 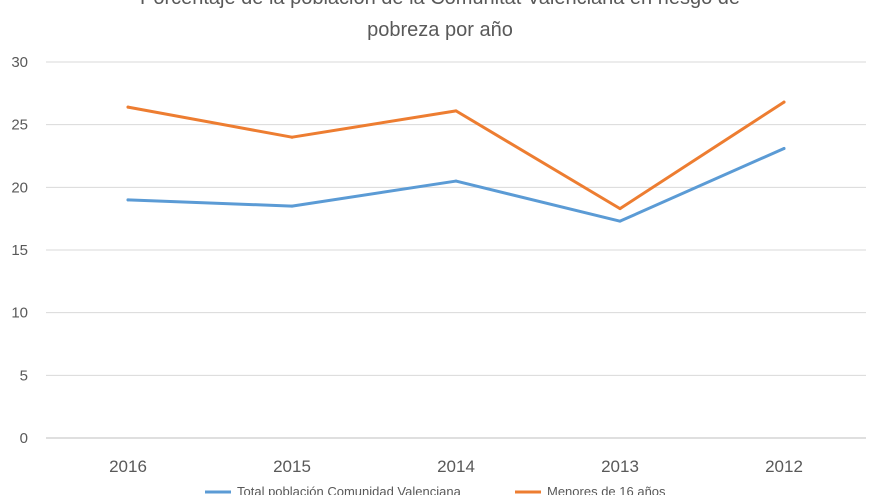 I want to click on y-tick-label: 5, so click(x=24, y=375).